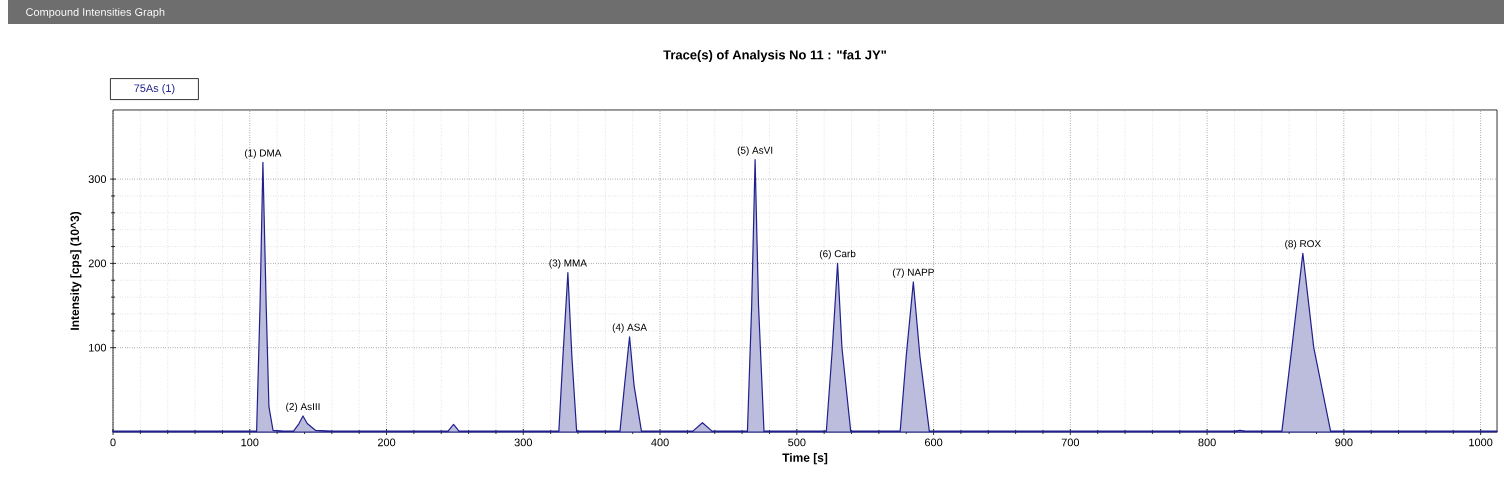 The width and height of the screenshot is (1504, 502). Describe the element at coordinates (797, 442) in the screenshot. I see `x-tick-label: 500` at that location.